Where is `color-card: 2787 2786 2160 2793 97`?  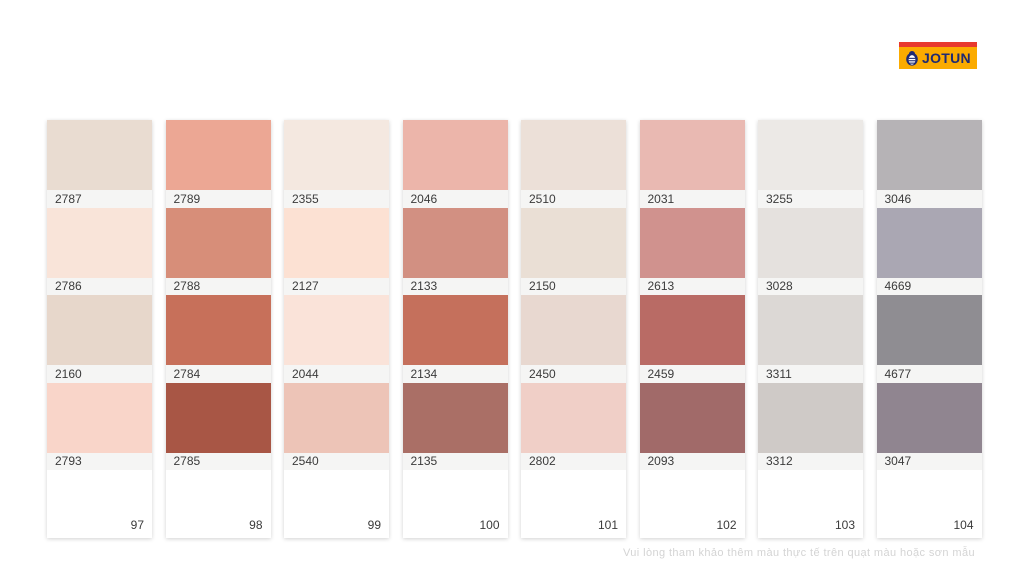
color-card: 2787 2786 2160 2793 97 is located at coordinates (99, 329).